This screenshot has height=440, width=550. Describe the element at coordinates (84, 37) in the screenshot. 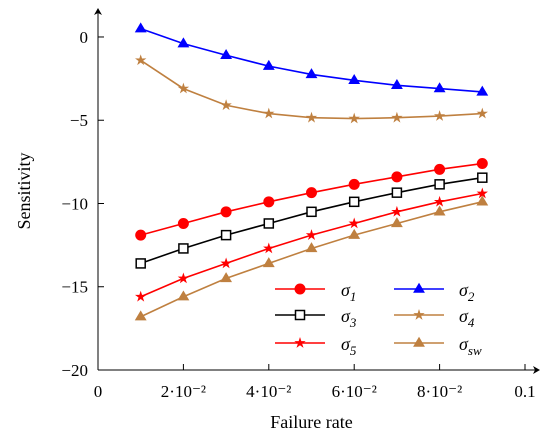

I see `y-tick-label: 0` at that location.